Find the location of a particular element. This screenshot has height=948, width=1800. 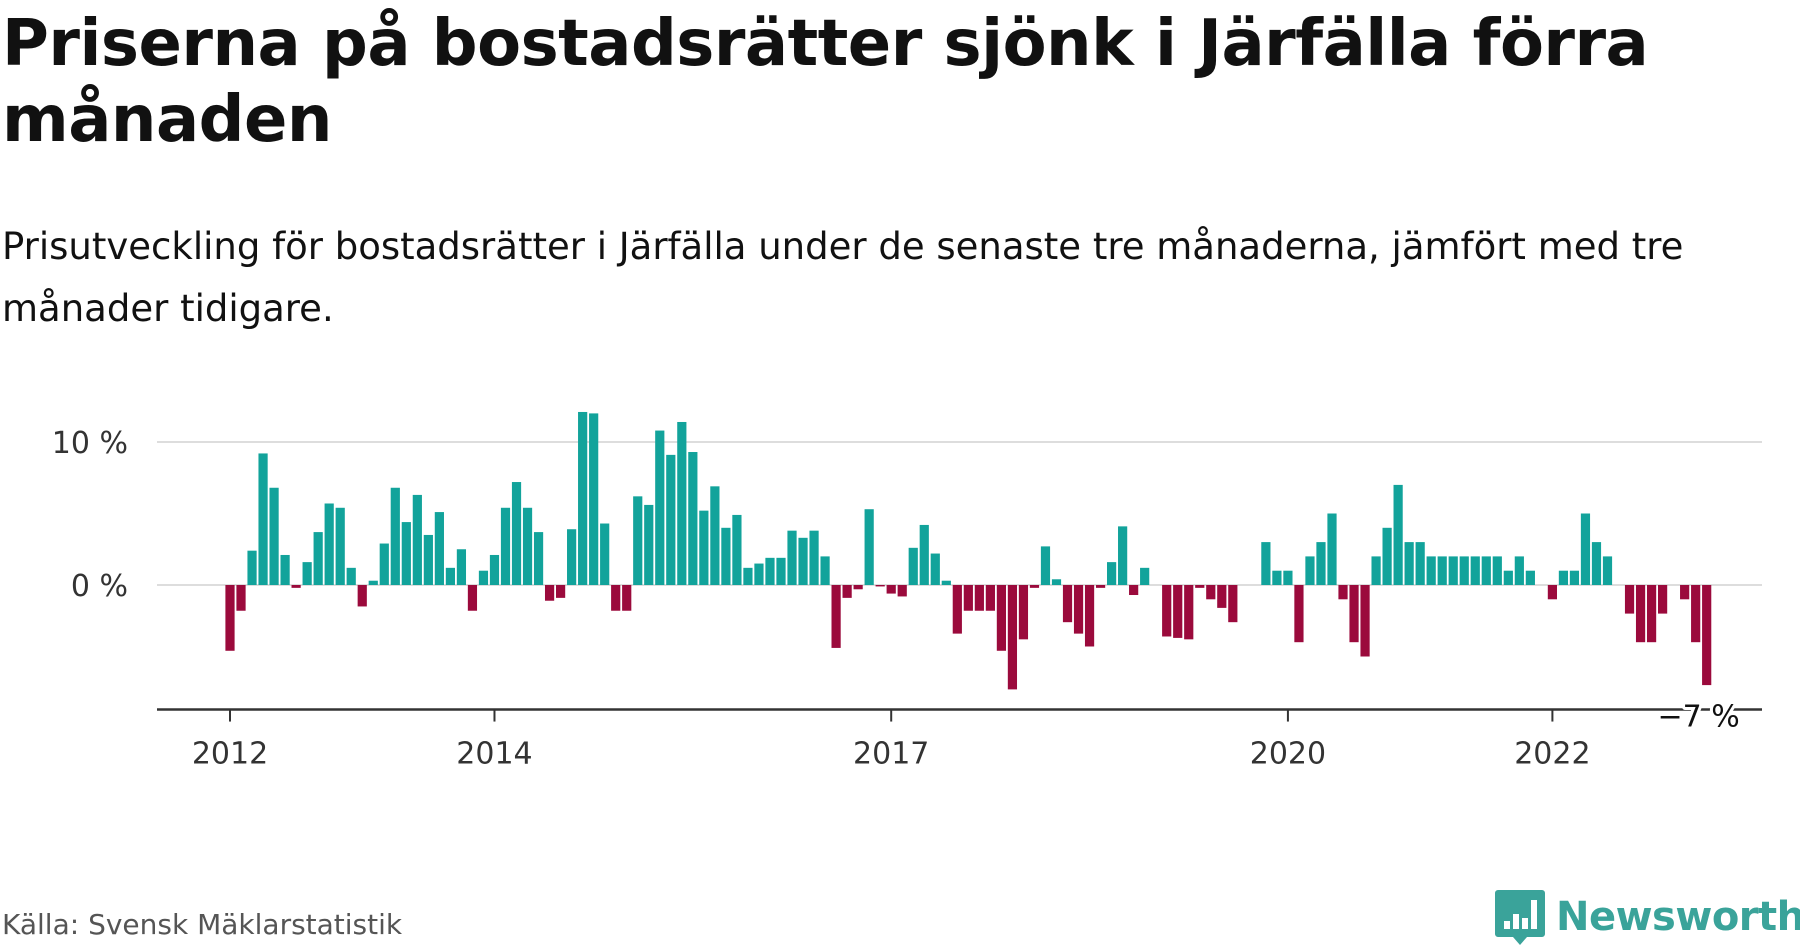

newsworthy-logo: Newsworthy is located at coordinates (1647, 917).